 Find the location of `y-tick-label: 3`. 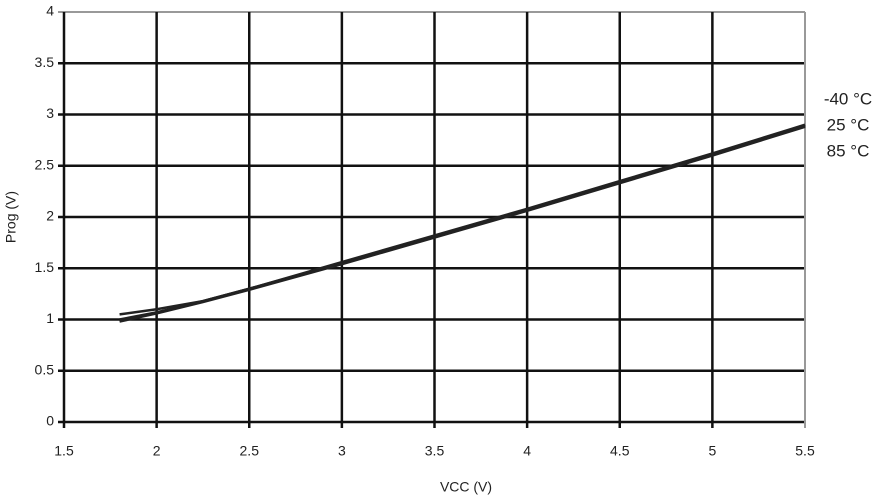

y-tick-label: 3 is located at coordinates (50, 113).